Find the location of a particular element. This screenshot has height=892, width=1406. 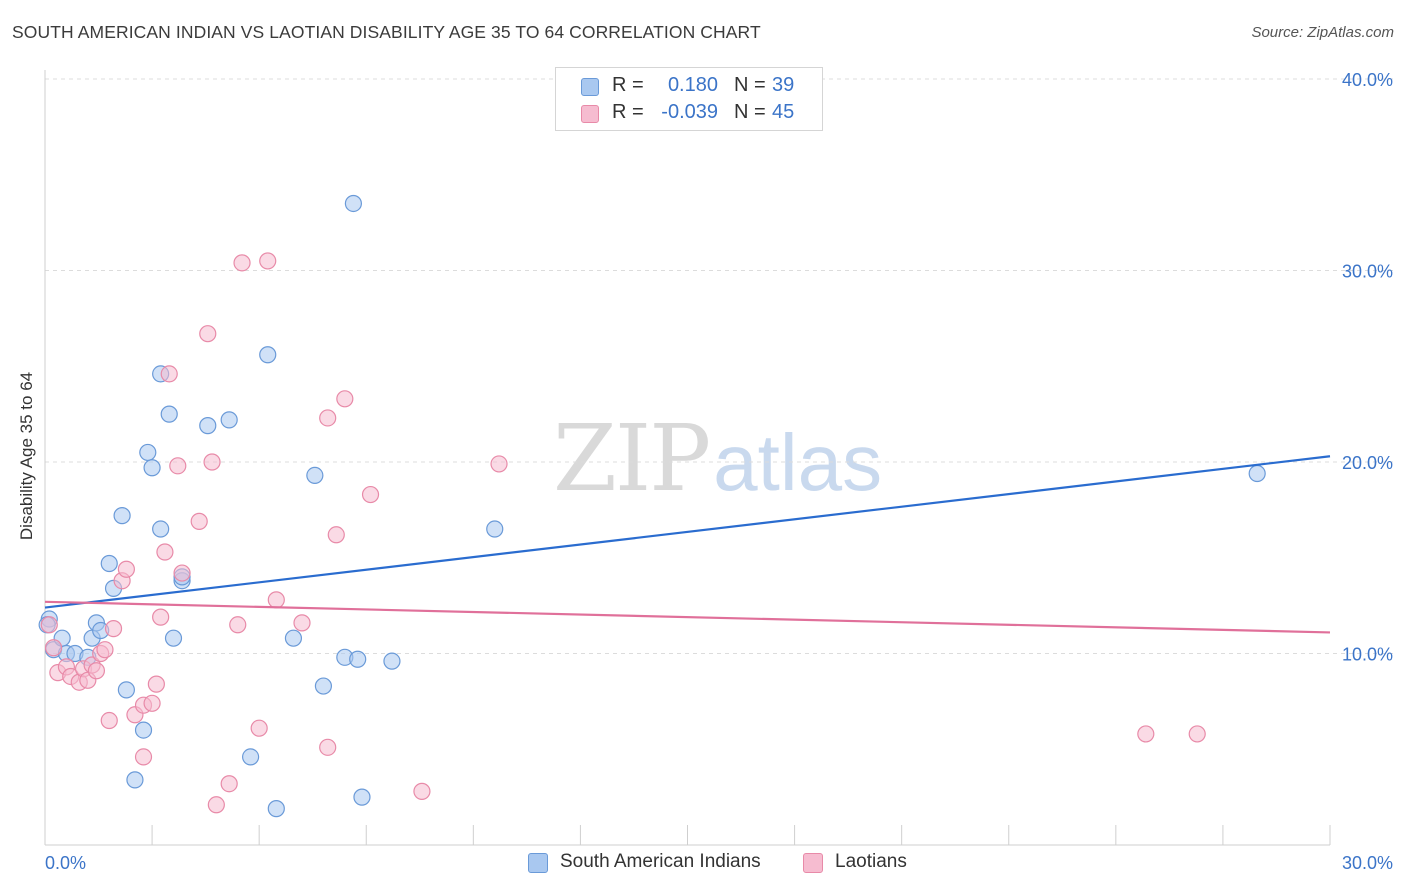

n-value: 45 is located at coordinates (783, 112).